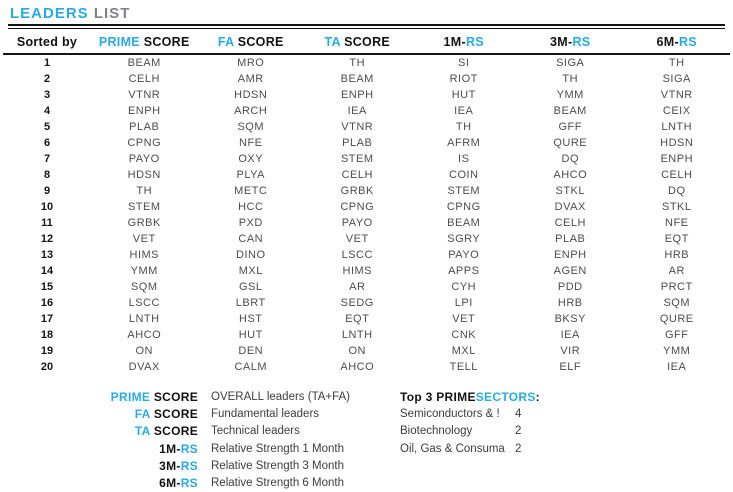 Image resolution: width=733 pixels, height=492 pixels. I want to click on ticker-cell: YMM, so click(677, 351).